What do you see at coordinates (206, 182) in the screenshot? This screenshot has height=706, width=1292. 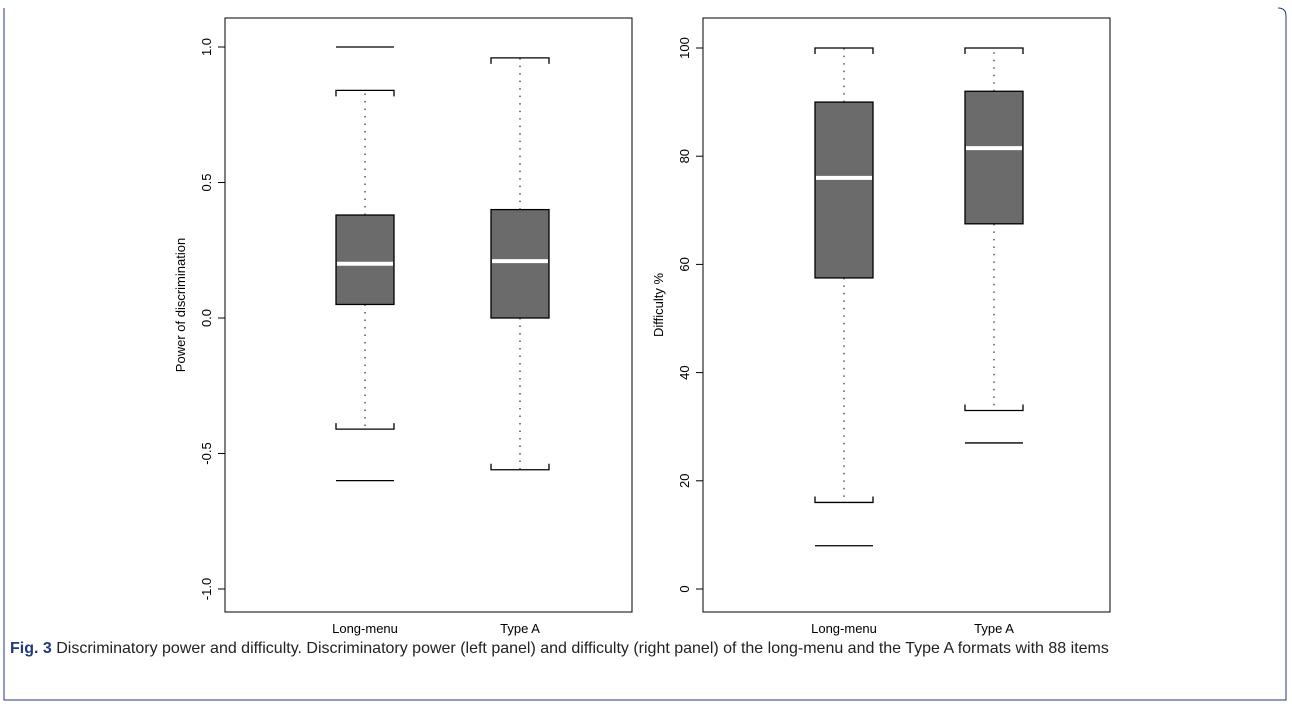 I see `y-tick-label: 0.5` at bounding box center [206, 182].